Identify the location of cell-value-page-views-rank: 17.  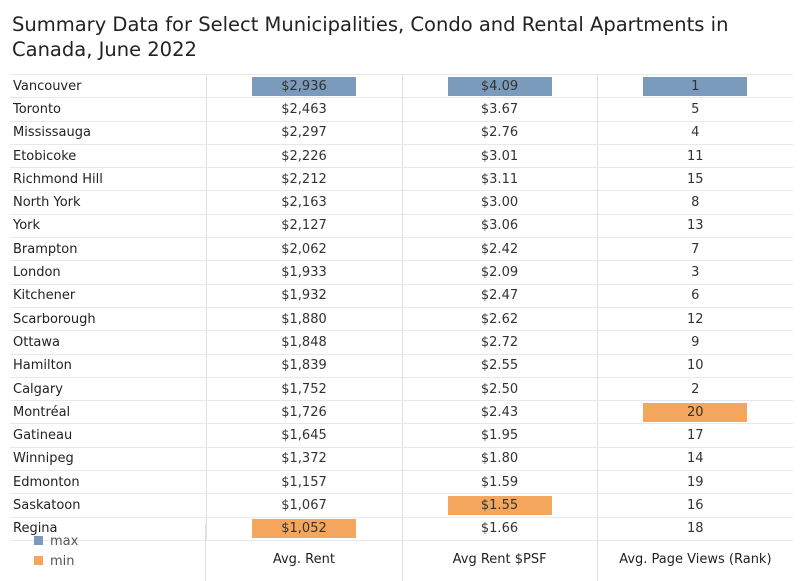
(695, 436).